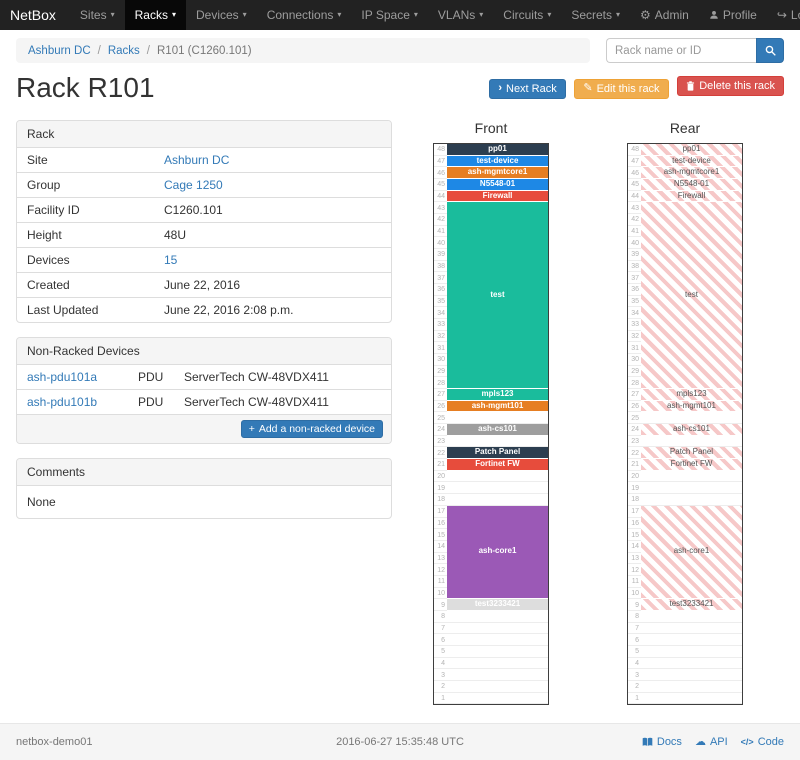 The height and width of the screenshot is (760, 800). I want to click on rack-unit-front-38: 38, so click(491, 267).